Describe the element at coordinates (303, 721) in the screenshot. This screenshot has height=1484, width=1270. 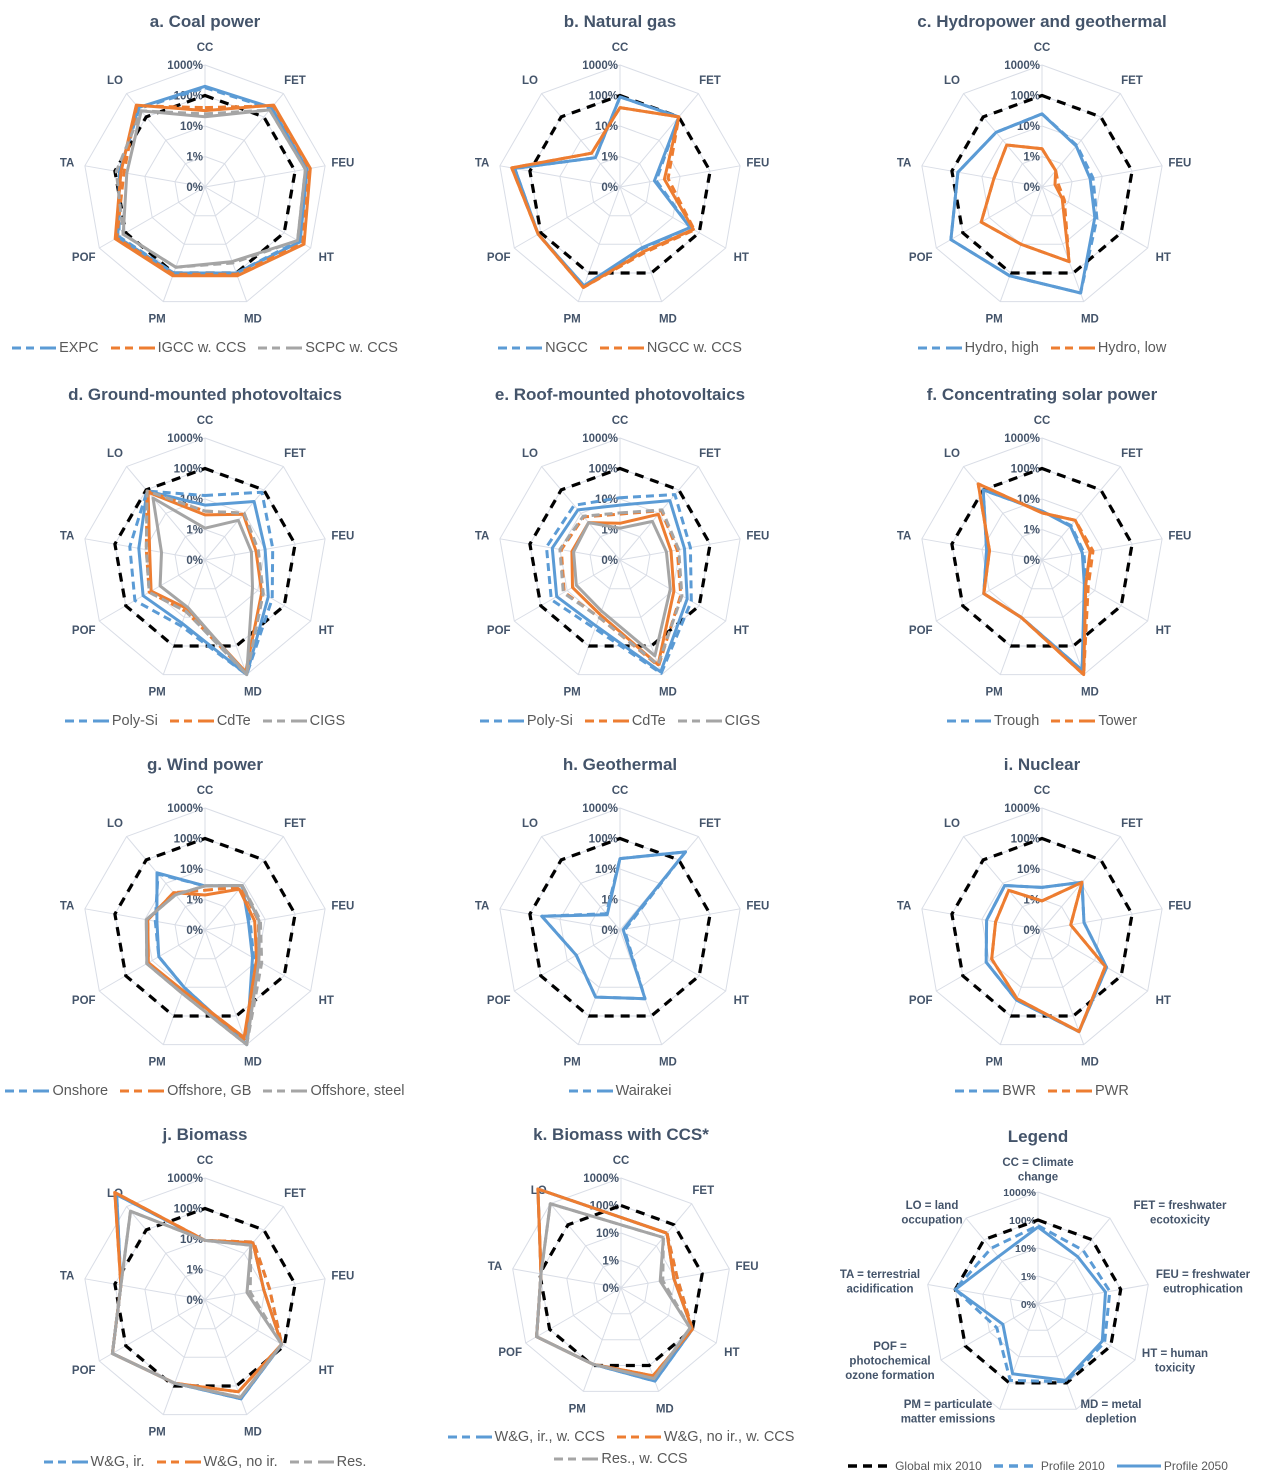
I see `legend-item: CIGS` at that location.